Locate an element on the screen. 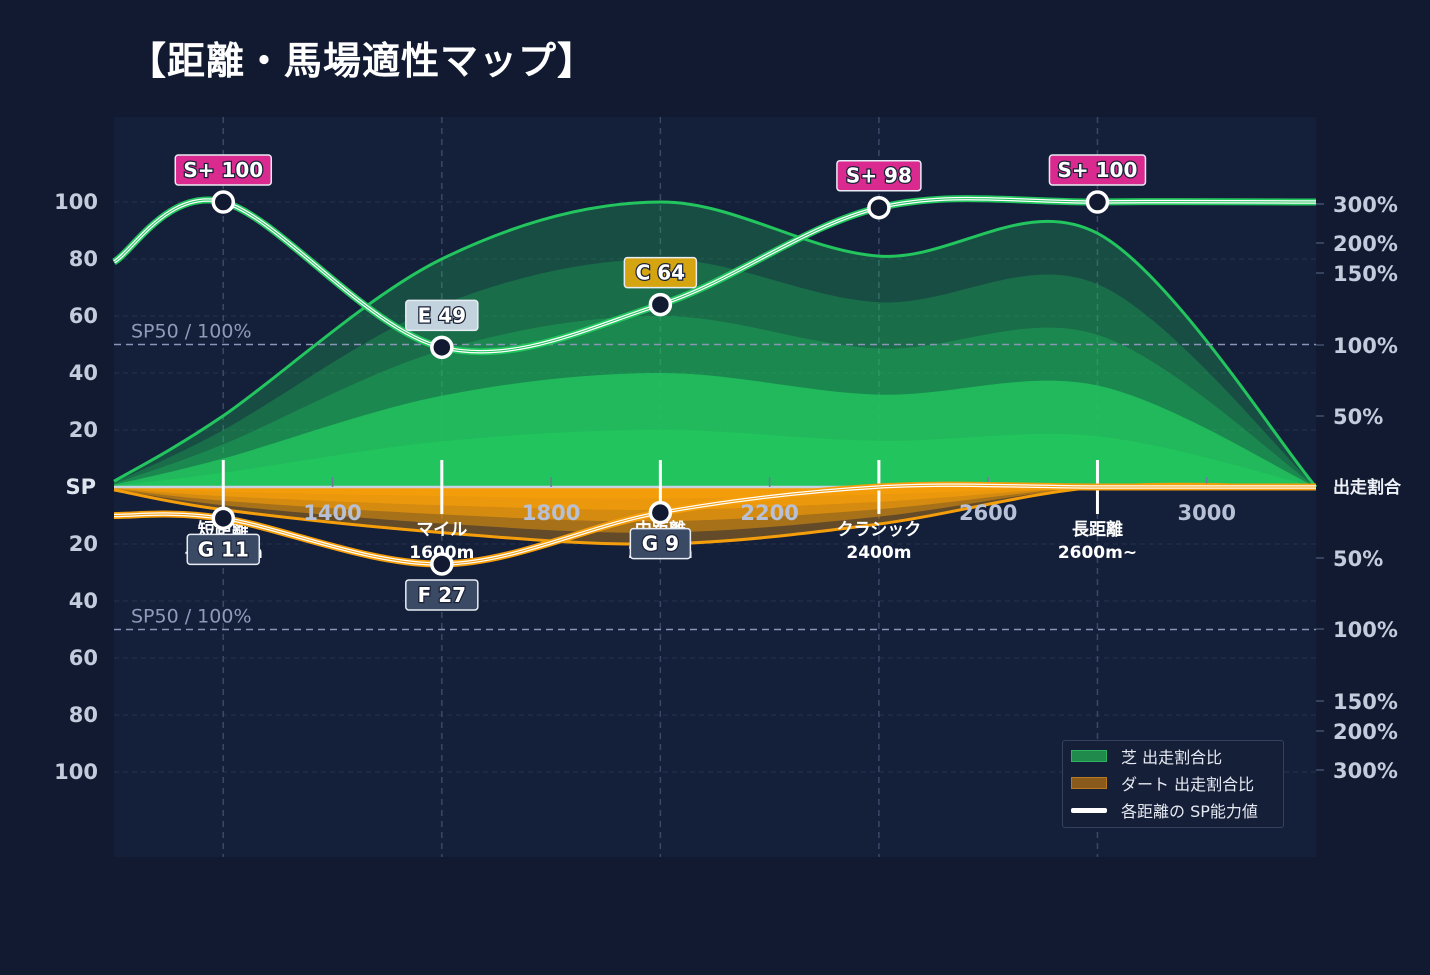 The height and width of the screenshot is (975, 1430). rank-badge-label: C 64 is located at coordinates (660, 273).